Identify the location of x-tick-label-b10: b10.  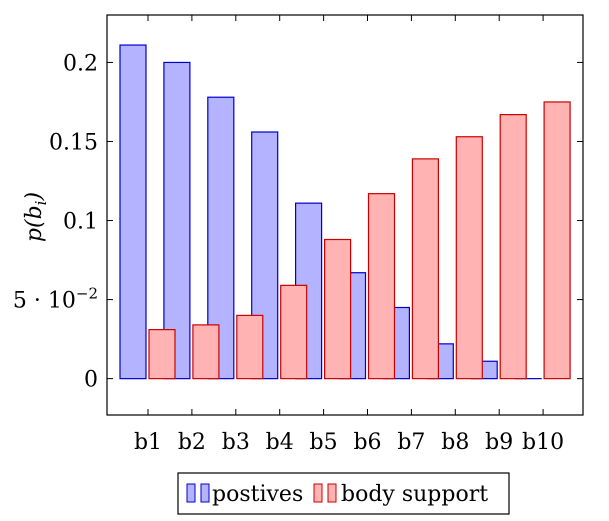
(543, 442).